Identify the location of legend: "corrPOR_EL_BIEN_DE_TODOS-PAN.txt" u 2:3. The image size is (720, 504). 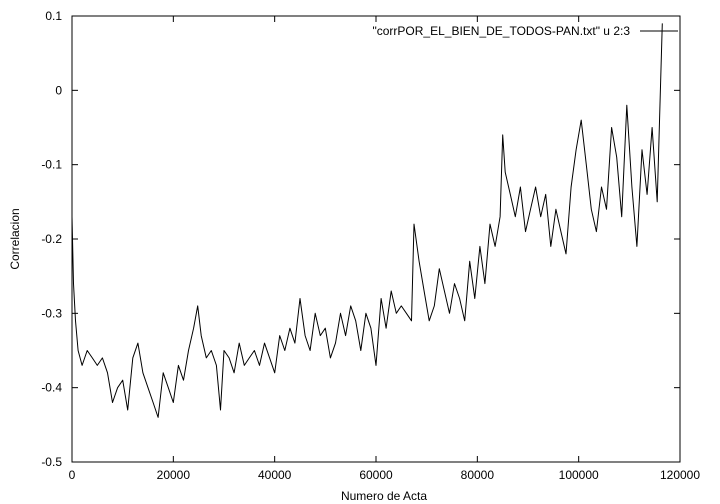
(525, 31).